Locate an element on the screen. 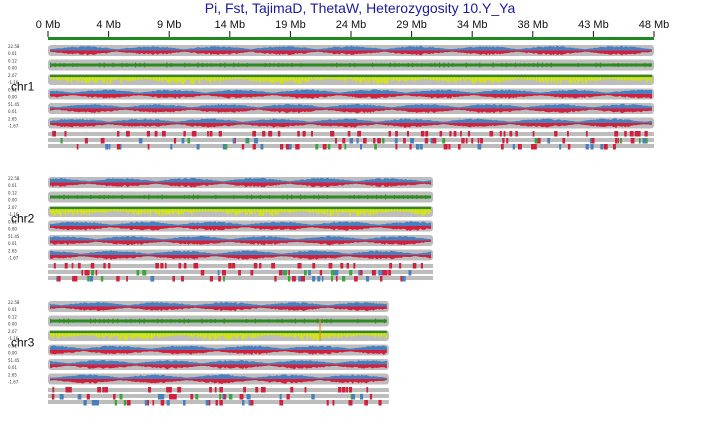  track-chr2-4: 51.450.01 is located at coordinates (221, 240).